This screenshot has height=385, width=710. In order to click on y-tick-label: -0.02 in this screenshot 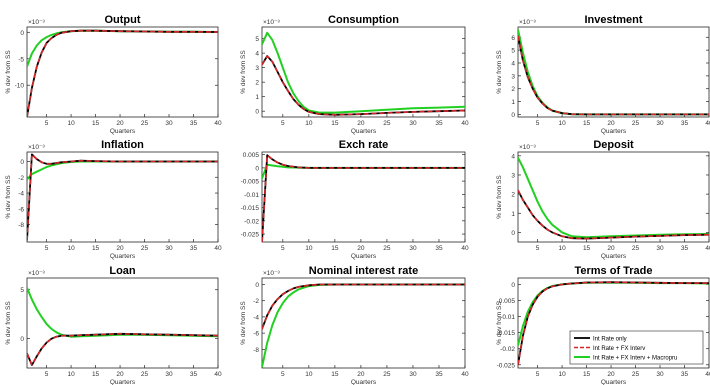, I will do `click(251, 221)`.